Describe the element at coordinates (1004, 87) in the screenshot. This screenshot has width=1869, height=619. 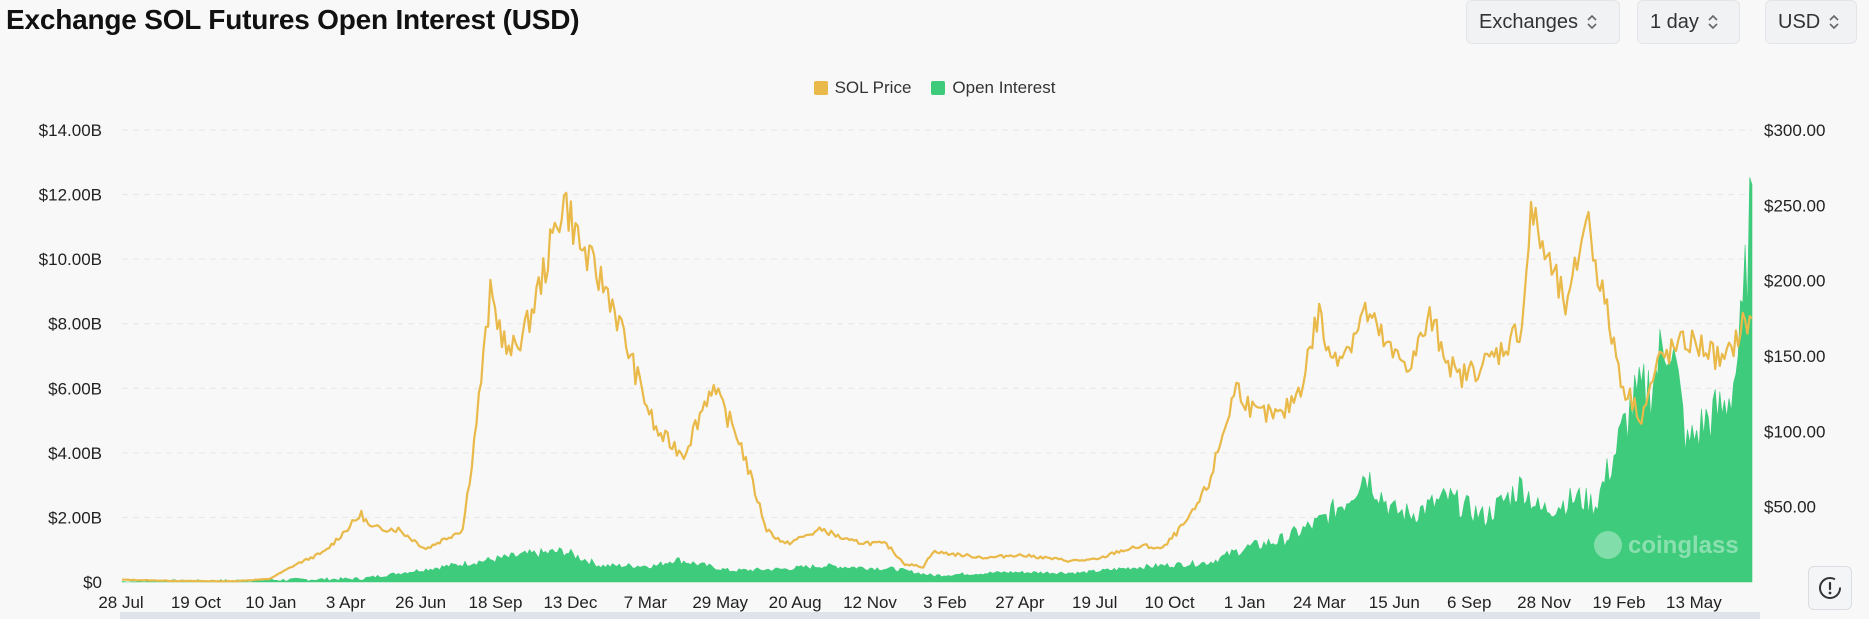
I see `legend-label-oi: Open Interest` at that location.